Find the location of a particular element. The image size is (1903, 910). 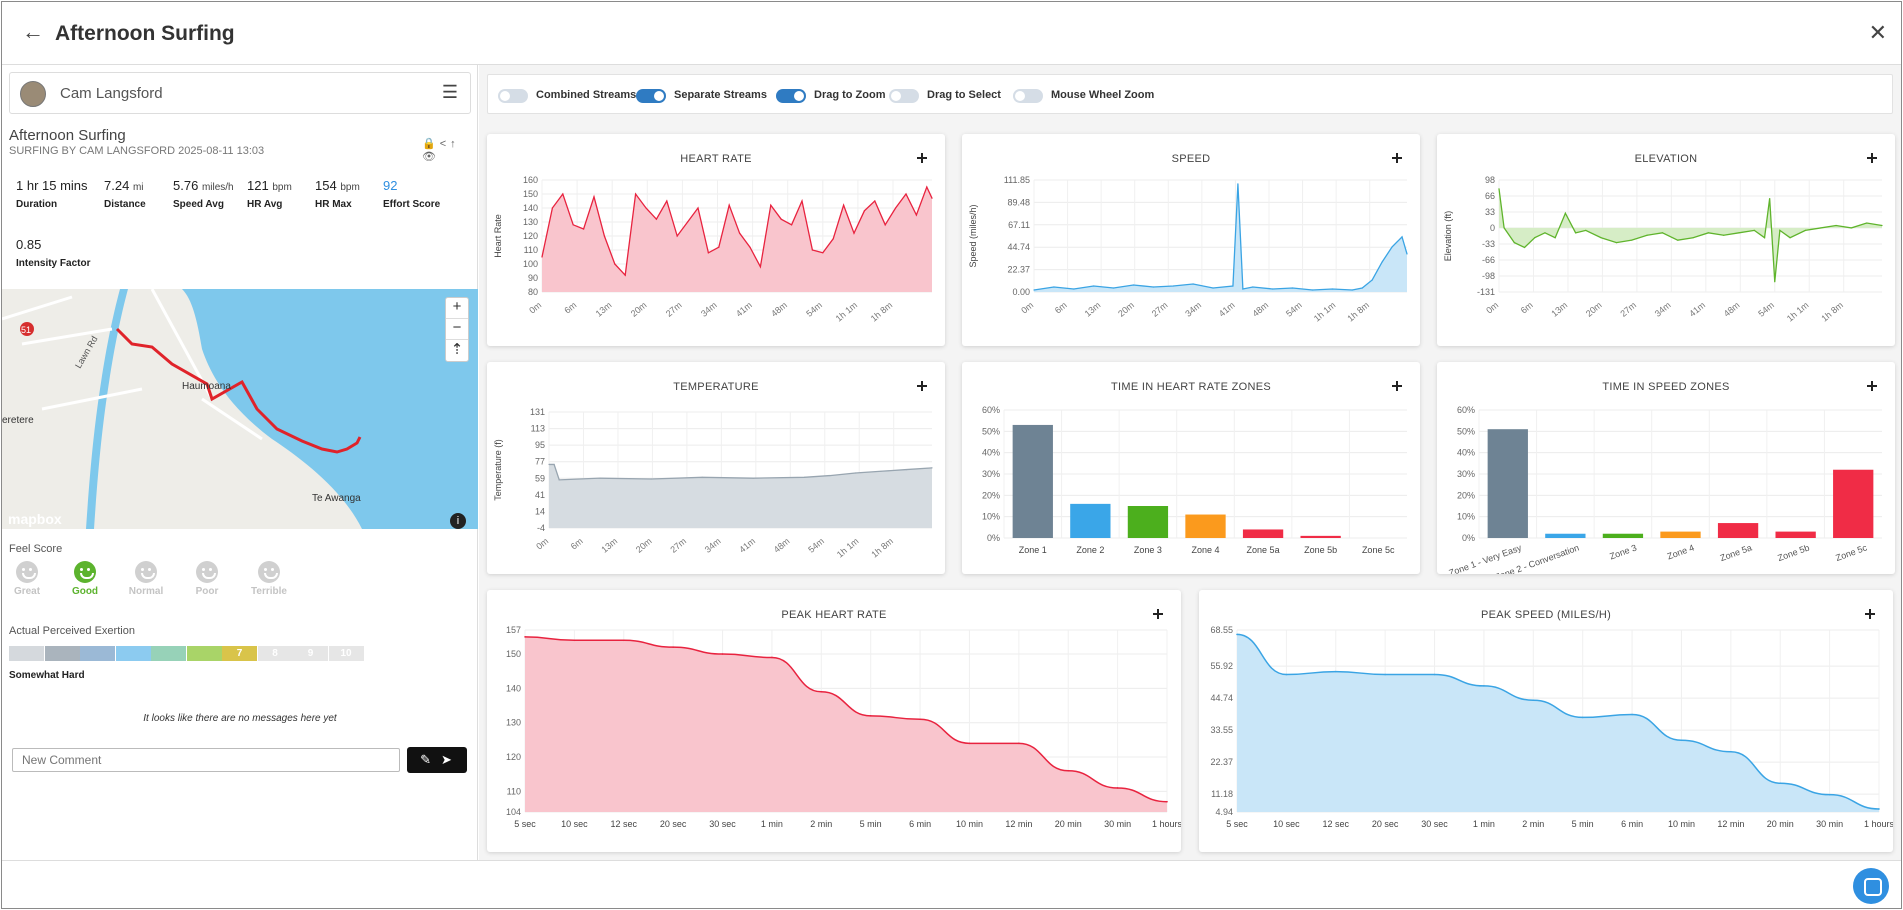

map-canvas: 51 Lawn Rd Haumoana eretere Te Awanga is located at coordinates (240, 409).